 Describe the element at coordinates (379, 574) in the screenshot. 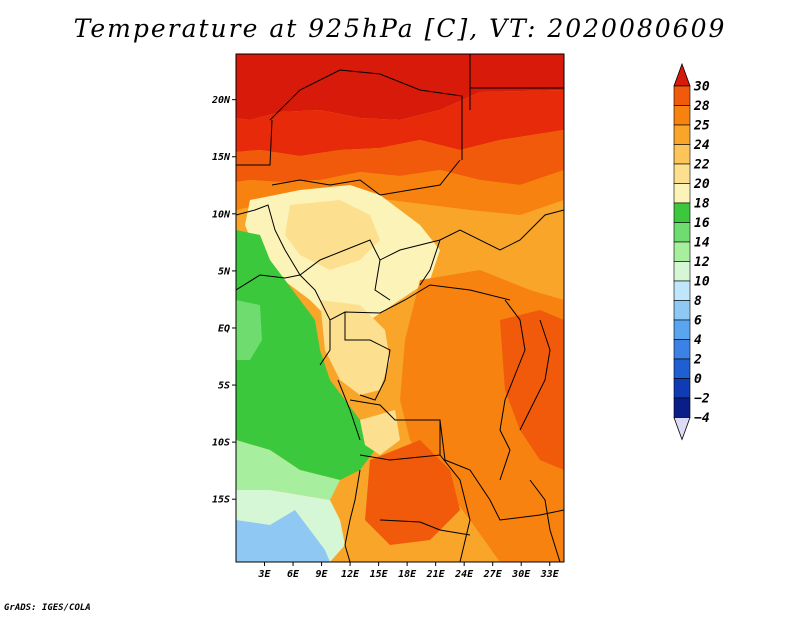

I see `lon-tick-label: 15E` at that location.